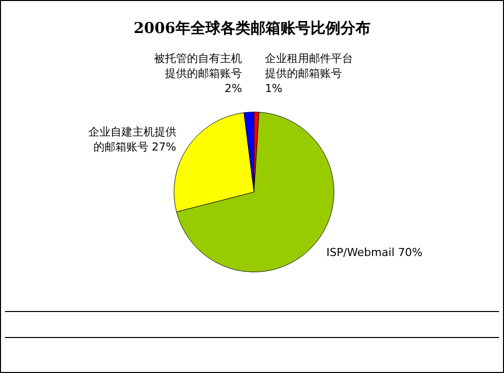 The width and height of the screenshot is (504, 373). Describe the element at coordinates (308, 66) in the screenshot. I see `slice-label: 企业租用邮件平台提供的邮箱账号` at that location.